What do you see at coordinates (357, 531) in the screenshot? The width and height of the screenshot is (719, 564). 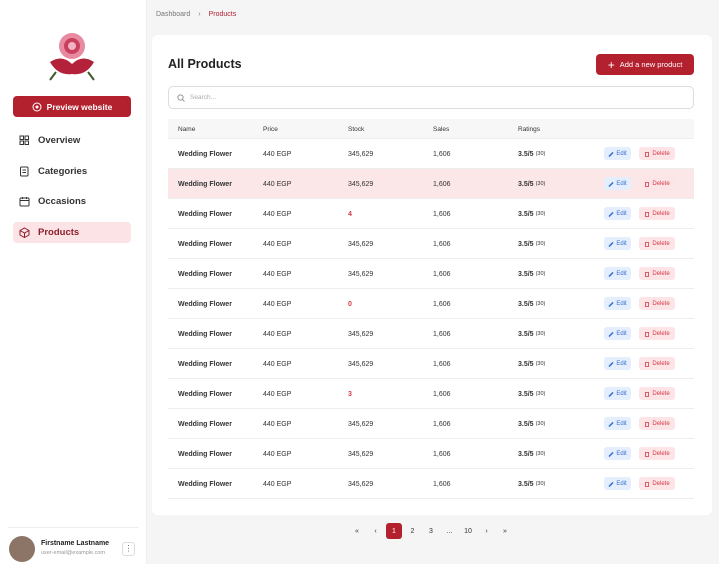 I see `page-button: «` at bounding box center [357, 531].